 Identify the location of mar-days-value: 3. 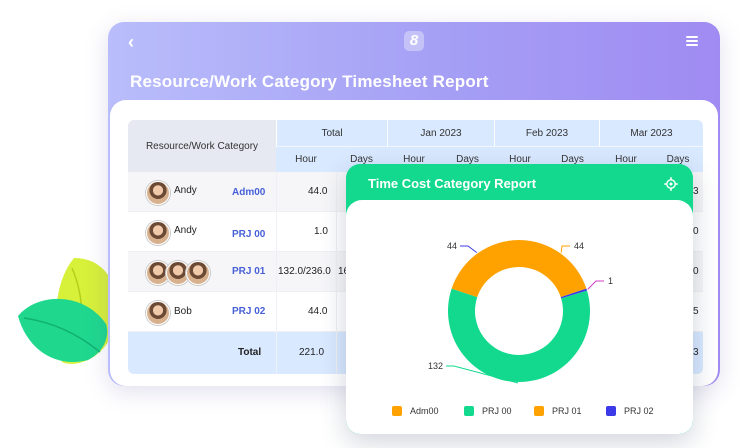
(696, 191).